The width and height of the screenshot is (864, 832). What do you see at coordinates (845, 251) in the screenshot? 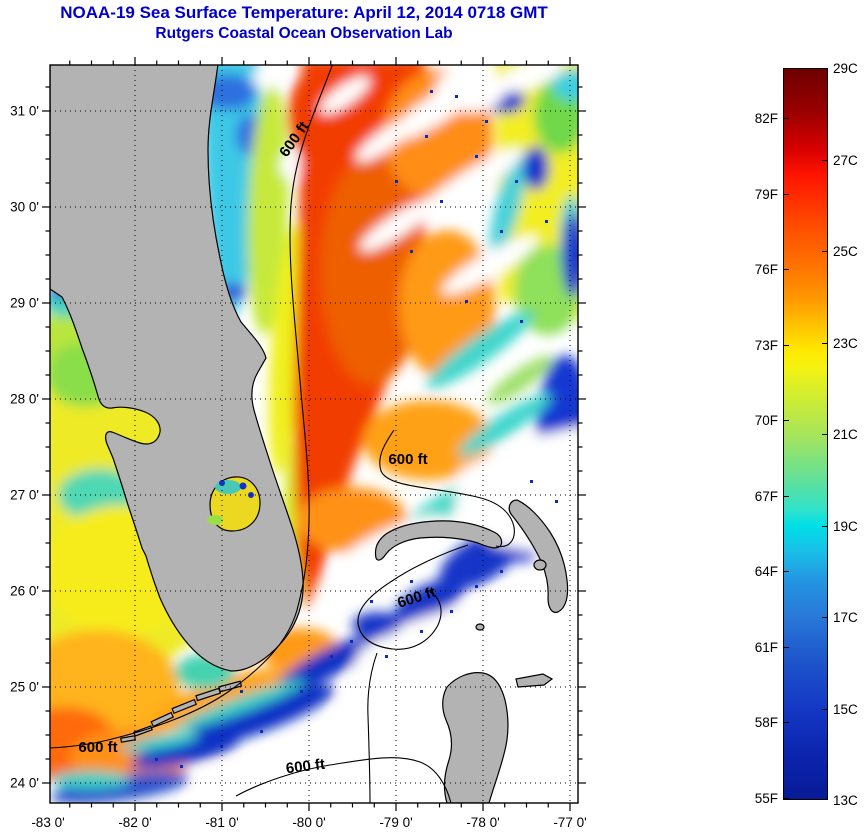
I see `colorbar-celsius-label: 25C` at bounding box center [845, 251].